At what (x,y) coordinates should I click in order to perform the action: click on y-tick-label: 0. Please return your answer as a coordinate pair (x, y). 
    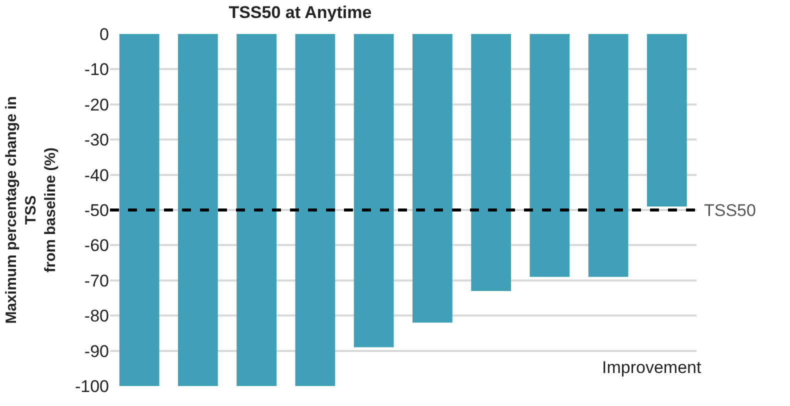
    Looking at the image, I should click on (104, 34).